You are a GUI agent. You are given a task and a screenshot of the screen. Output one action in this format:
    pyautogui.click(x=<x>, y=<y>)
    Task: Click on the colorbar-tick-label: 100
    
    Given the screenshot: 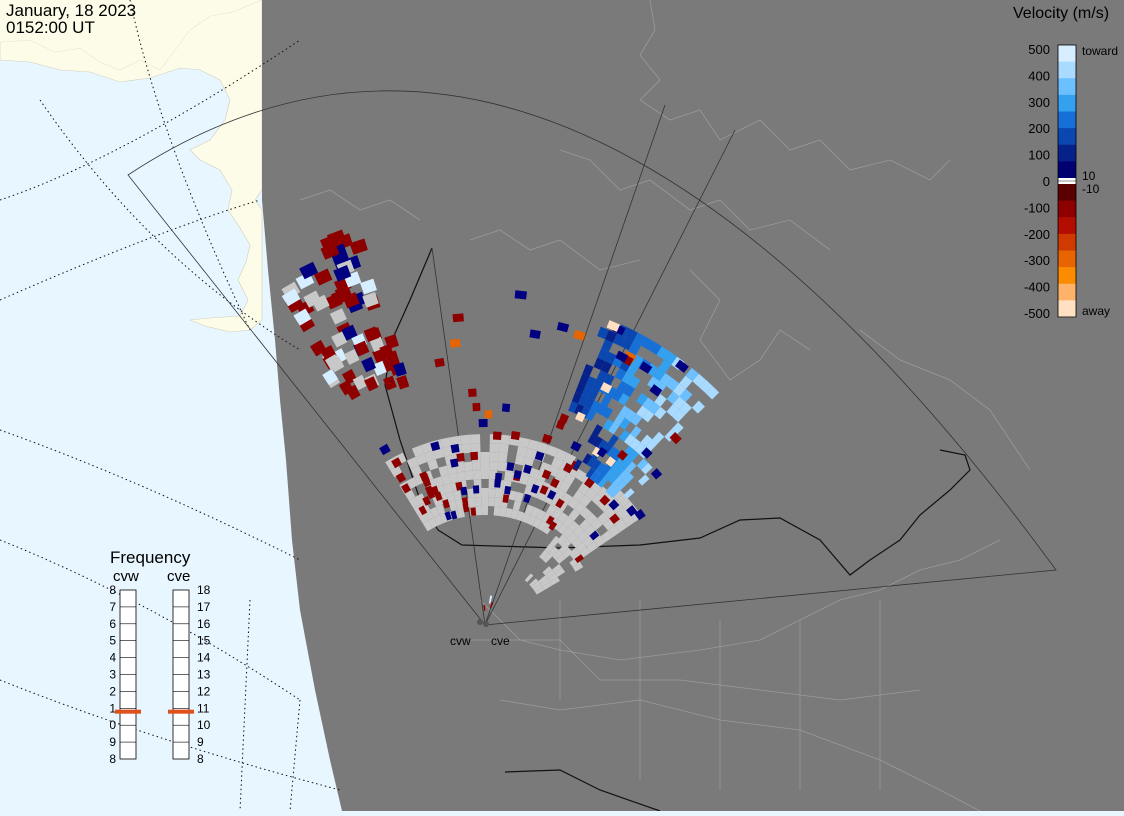 What is the action you would take?
    pyautogui.click(x=1039, y=155)
    